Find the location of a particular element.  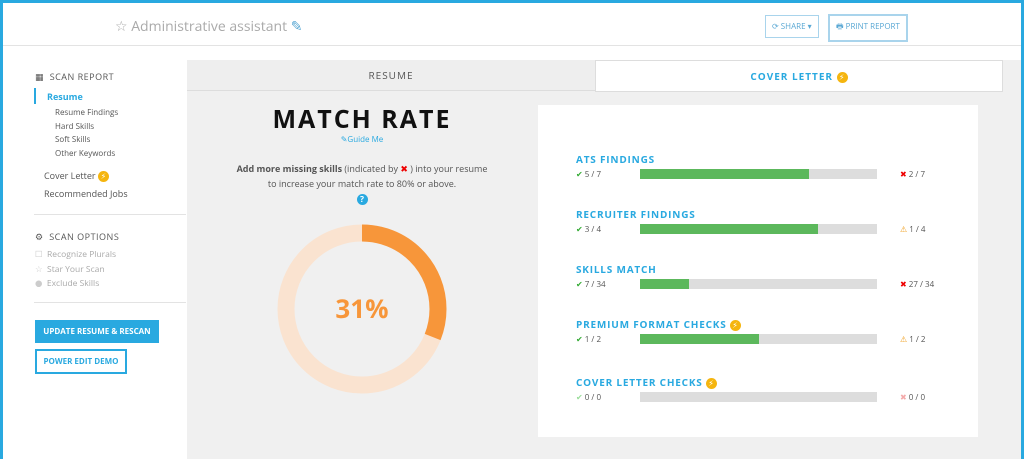

sub-item-text: Other Keywords is located at coordinates (85, 153).